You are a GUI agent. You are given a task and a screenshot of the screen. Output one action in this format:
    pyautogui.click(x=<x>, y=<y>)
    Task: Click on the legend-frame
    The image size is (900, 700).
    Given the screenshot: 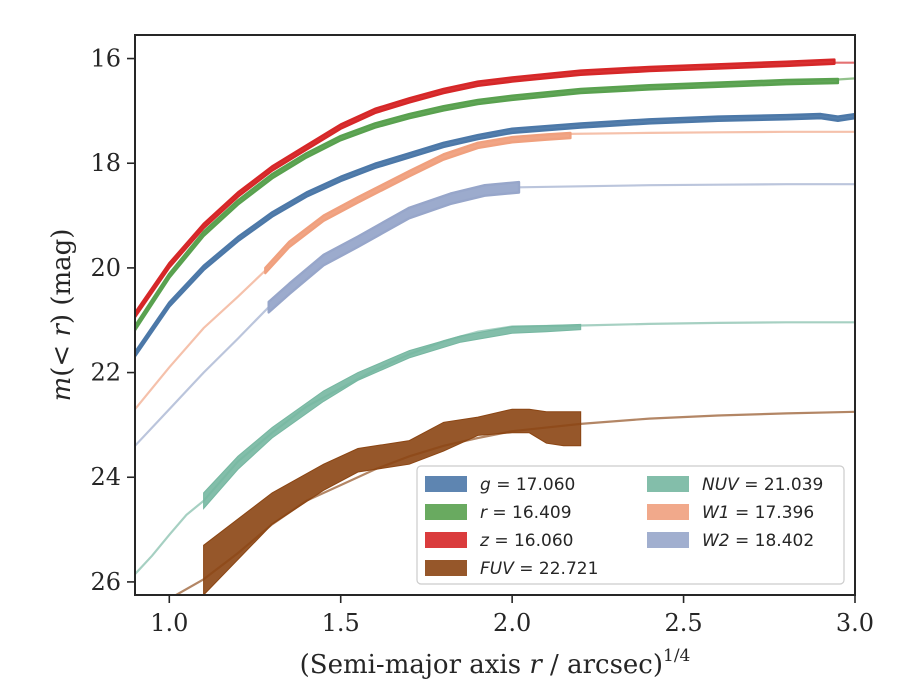 What is the action you would take?
    pyautogui.click(x=630, y=525)
    